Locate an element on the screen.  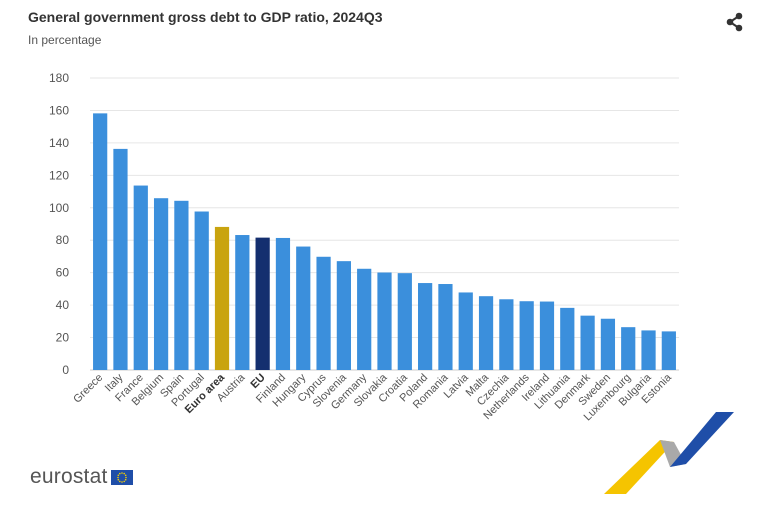
bar-croatia is located at coordinates (404, 321).